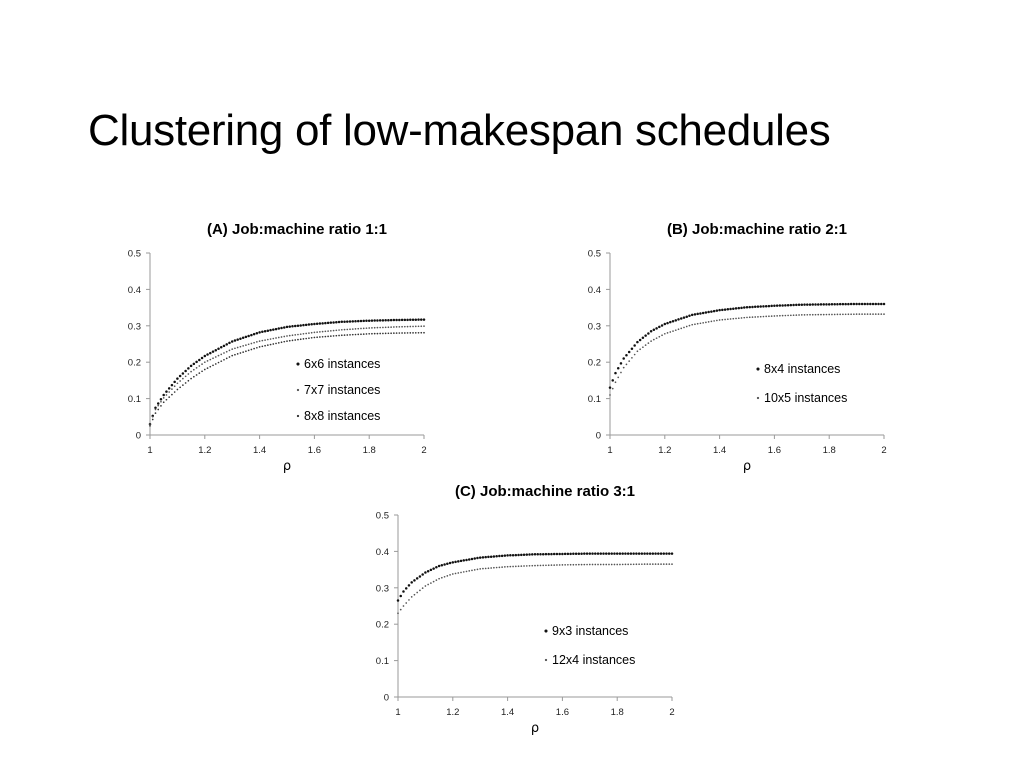 This screenshot has width=1024, height=768. Describe the element at coordinates (134, 326) in the screenshot. I see `y-tick-label: 0.3` at that location.